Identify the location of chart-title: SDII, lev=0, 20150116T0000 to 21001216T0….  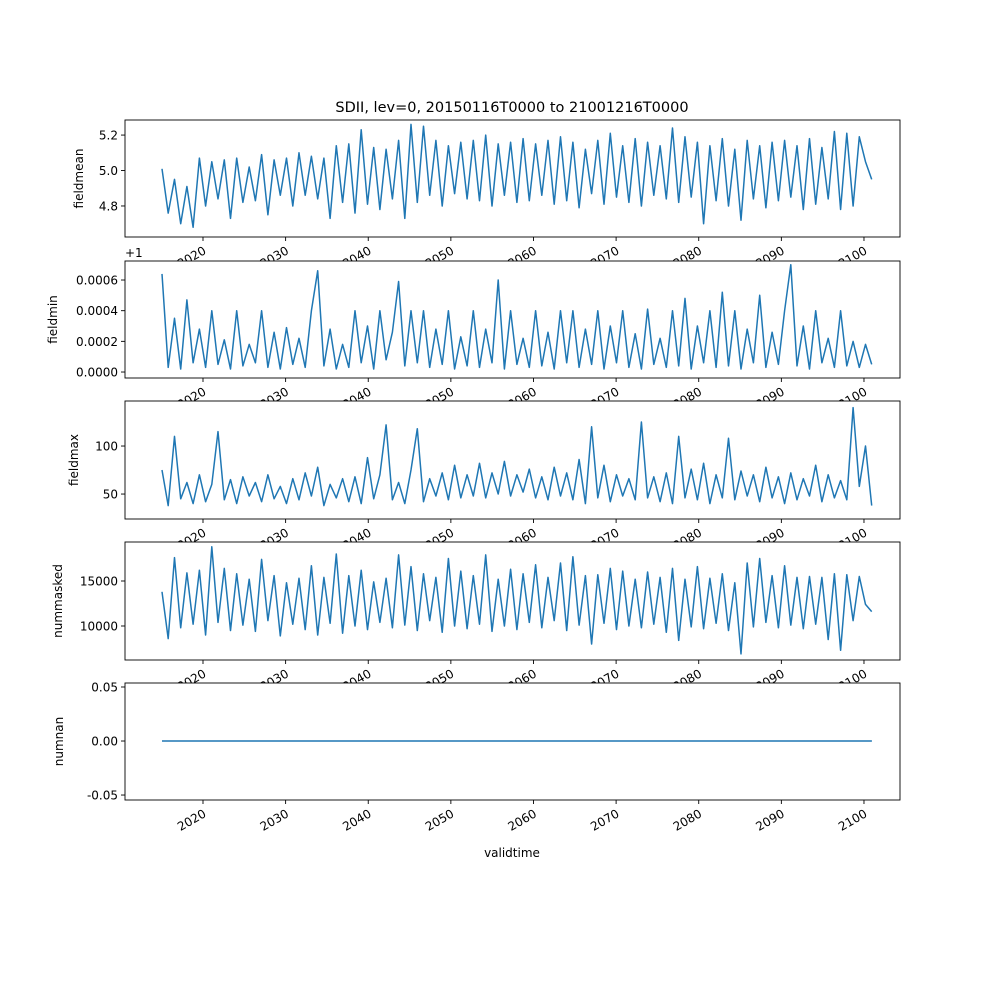
(511, 108).